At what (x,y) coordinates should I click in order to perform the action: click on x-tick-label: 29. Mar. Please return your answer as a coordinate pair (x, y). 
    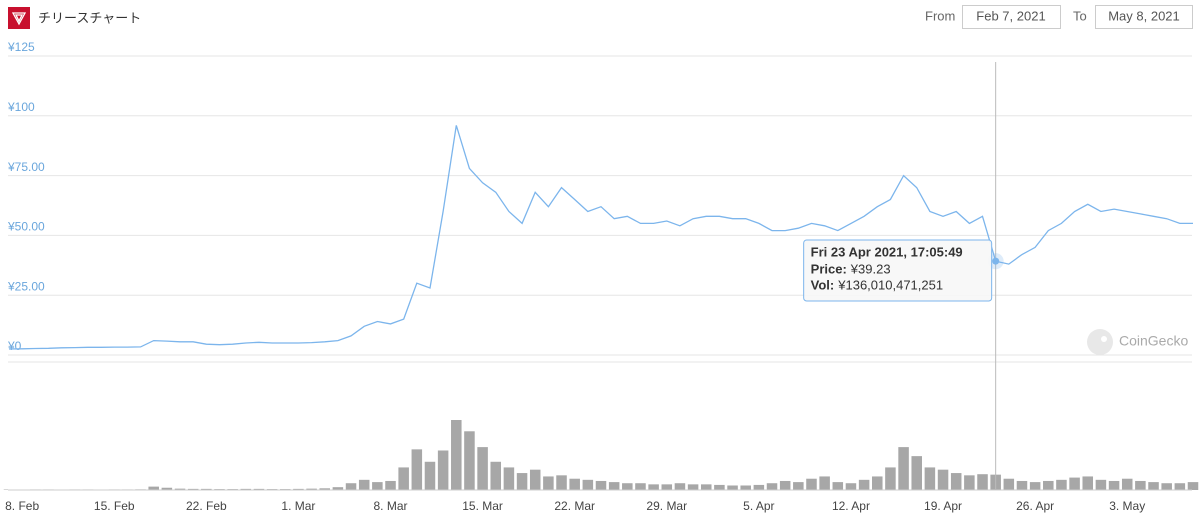
    Looking at the image, I should click on (666, 506).